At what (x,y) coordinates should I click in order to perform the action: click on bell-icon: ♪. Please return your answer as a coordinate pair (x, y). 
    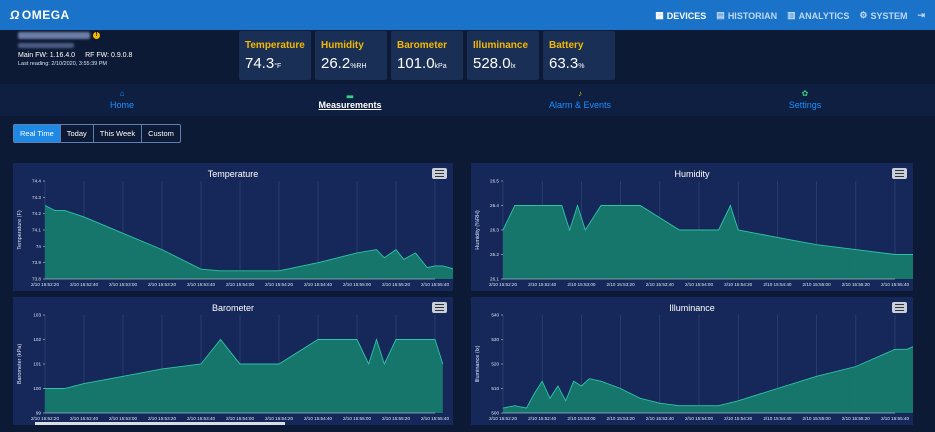
    Looking at the image, I should click on (580, 93).